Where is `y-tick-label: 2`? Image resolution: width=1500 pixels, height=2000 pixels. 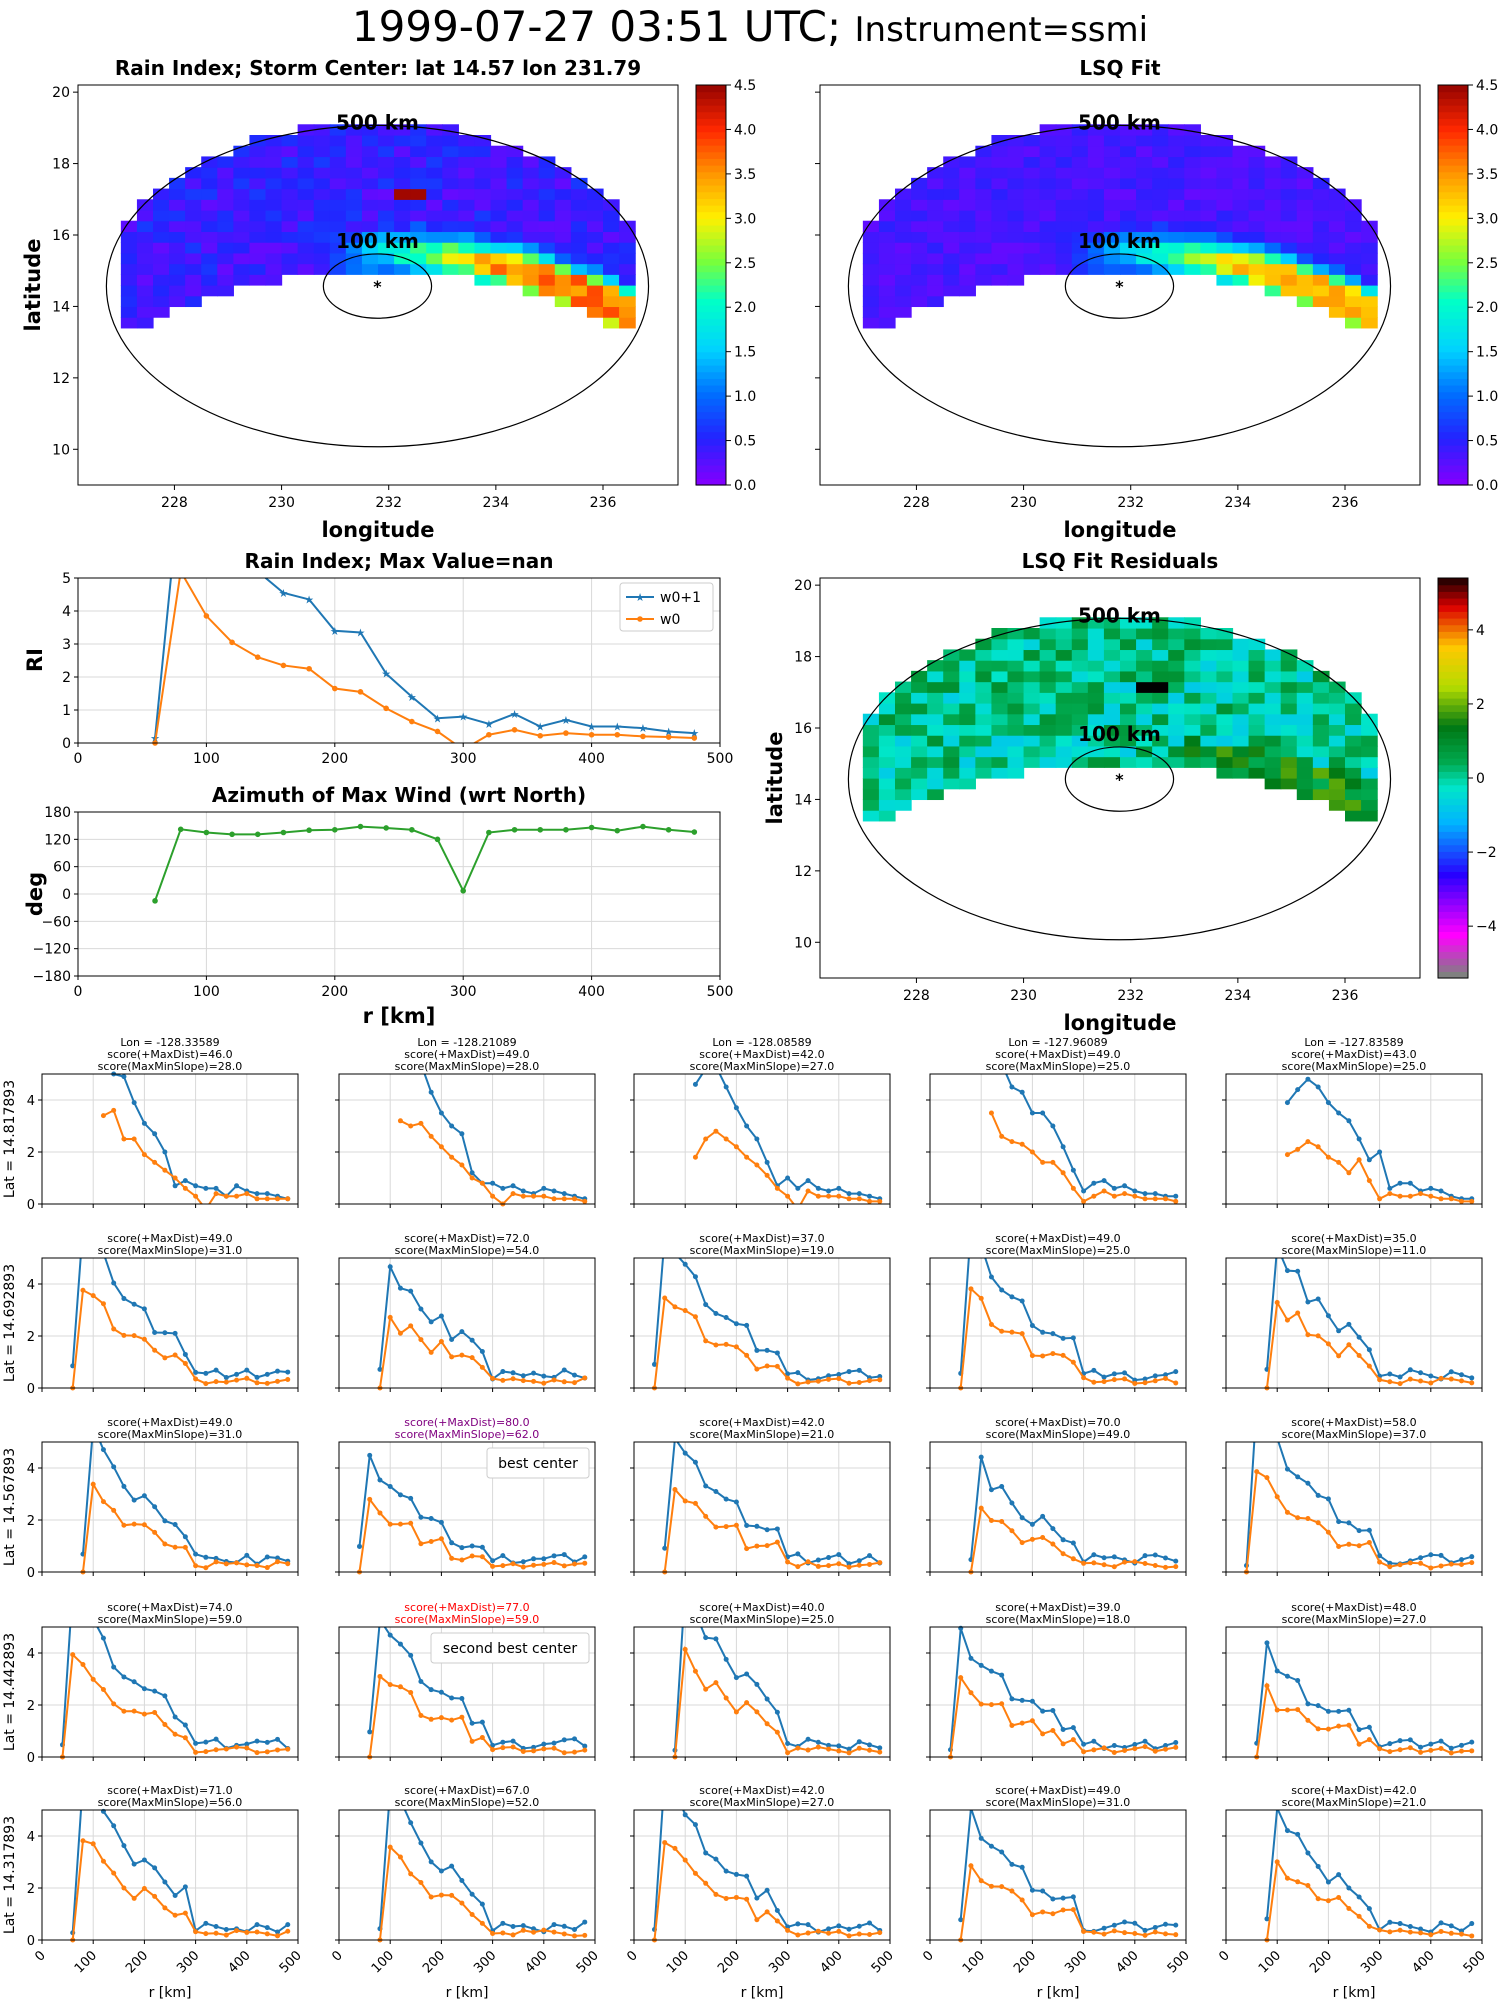 y-tick-label: 2 is located at coordinates (31, 1889).